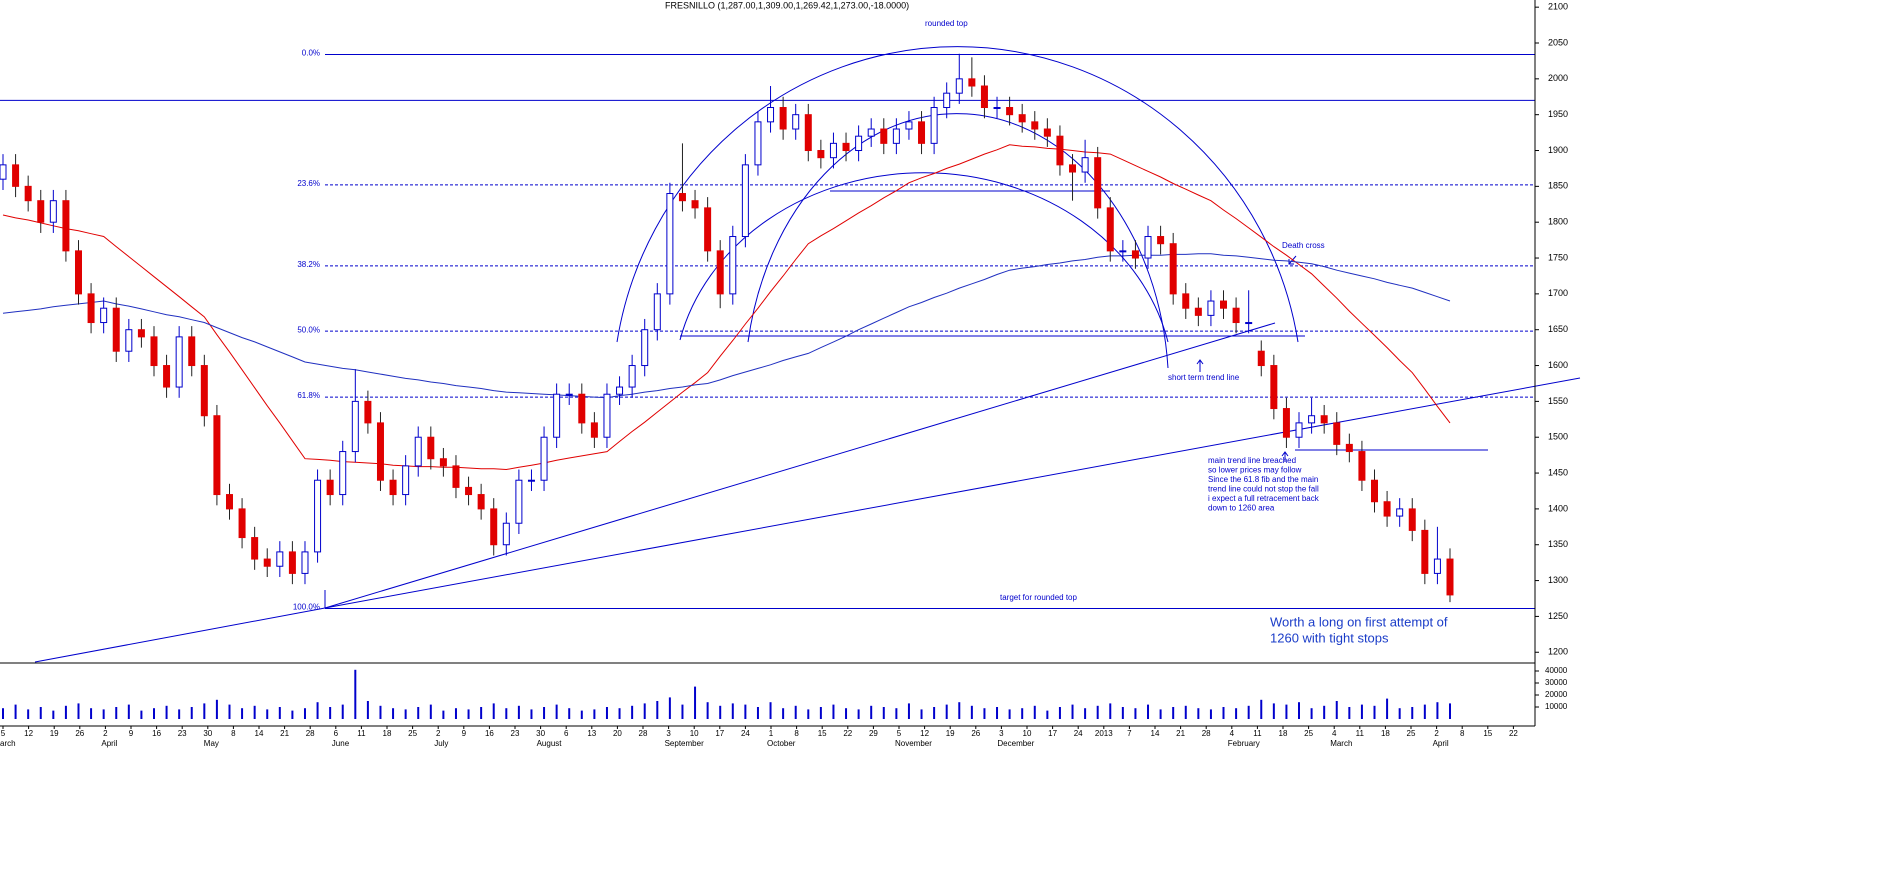 The width and height of the screenshot is (1883, 890). I want to click on fib-label: 0.0%, so click(311, 53).